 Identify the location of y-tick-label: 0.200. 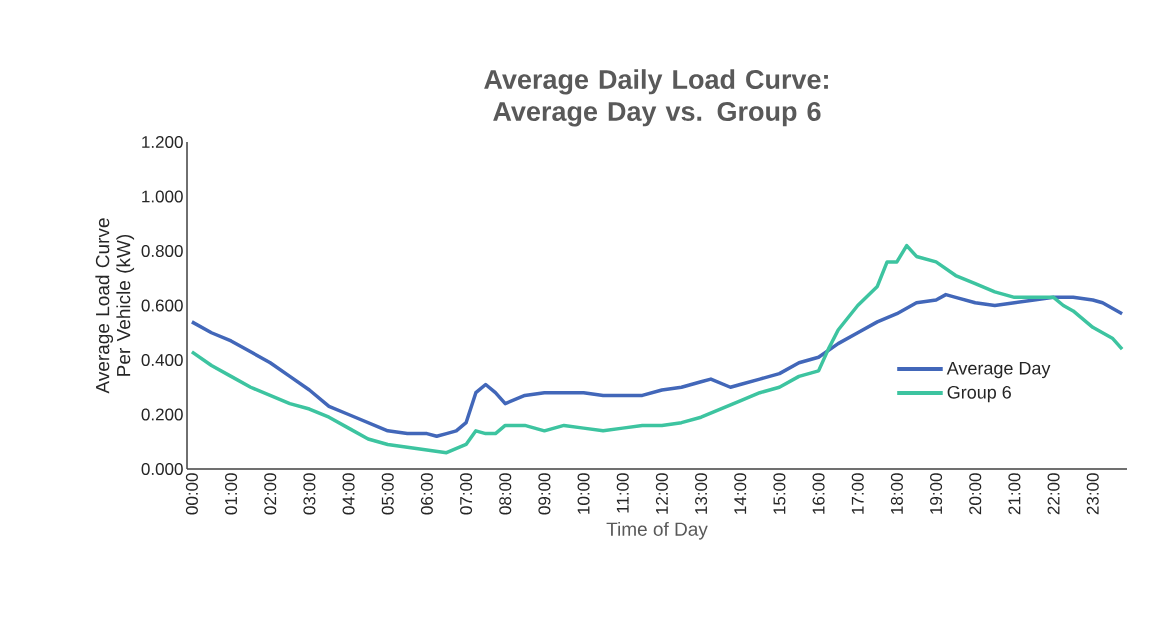
(162, 414).